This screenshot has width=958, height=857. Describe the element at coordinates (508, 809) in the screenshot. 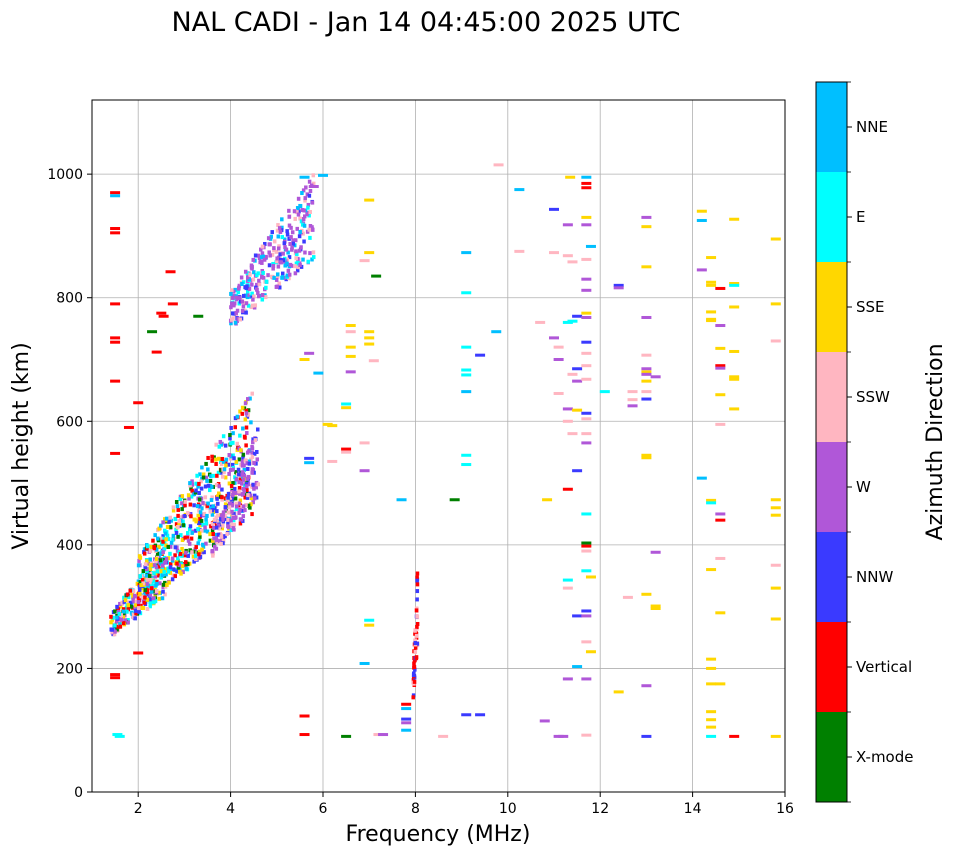

I see `x-tick-label: 10` at that location.